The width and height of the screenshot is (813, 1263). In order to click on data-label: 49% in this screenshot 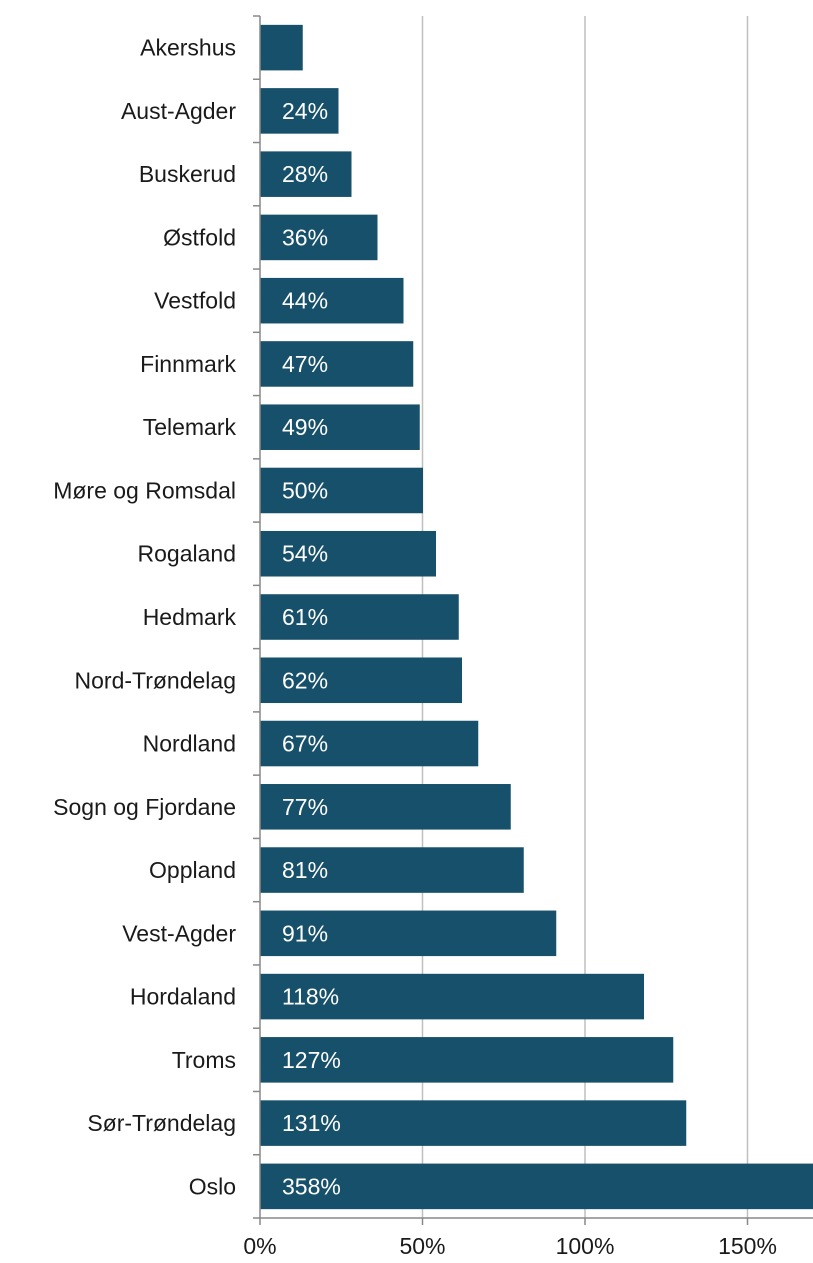, I will do `click(305, 427)`.